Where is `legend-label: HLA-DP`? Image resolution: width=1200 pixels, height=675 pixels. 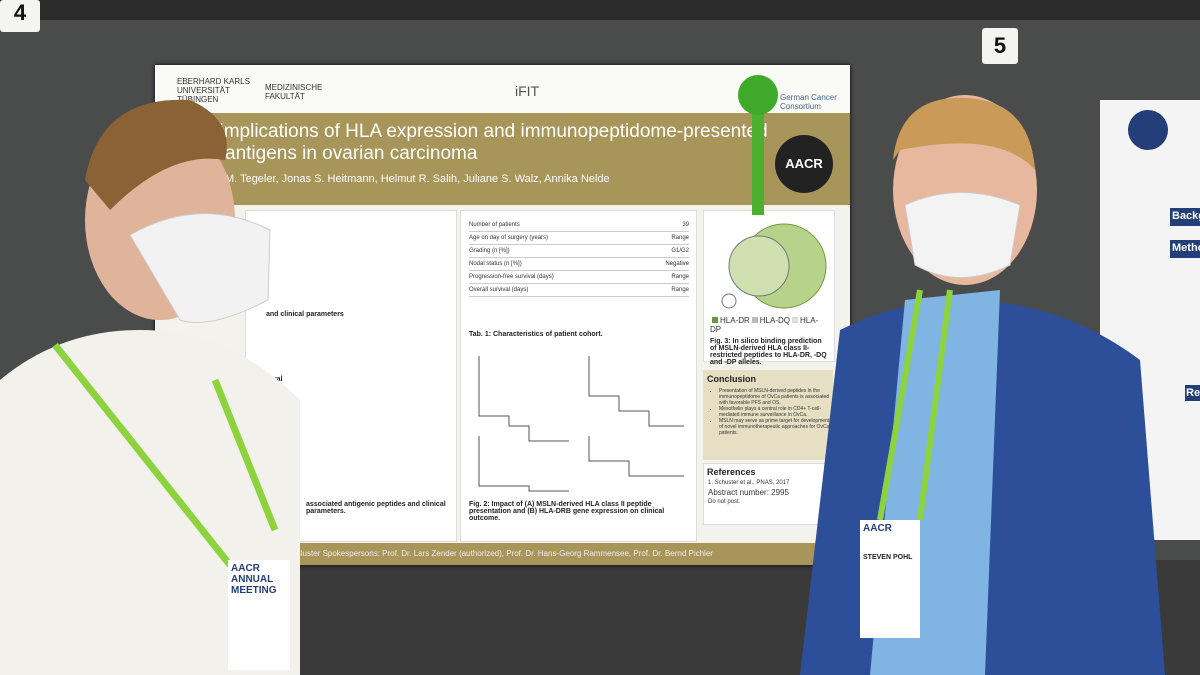 legend-label: HLA-DP is located at coordinates (764, 325).